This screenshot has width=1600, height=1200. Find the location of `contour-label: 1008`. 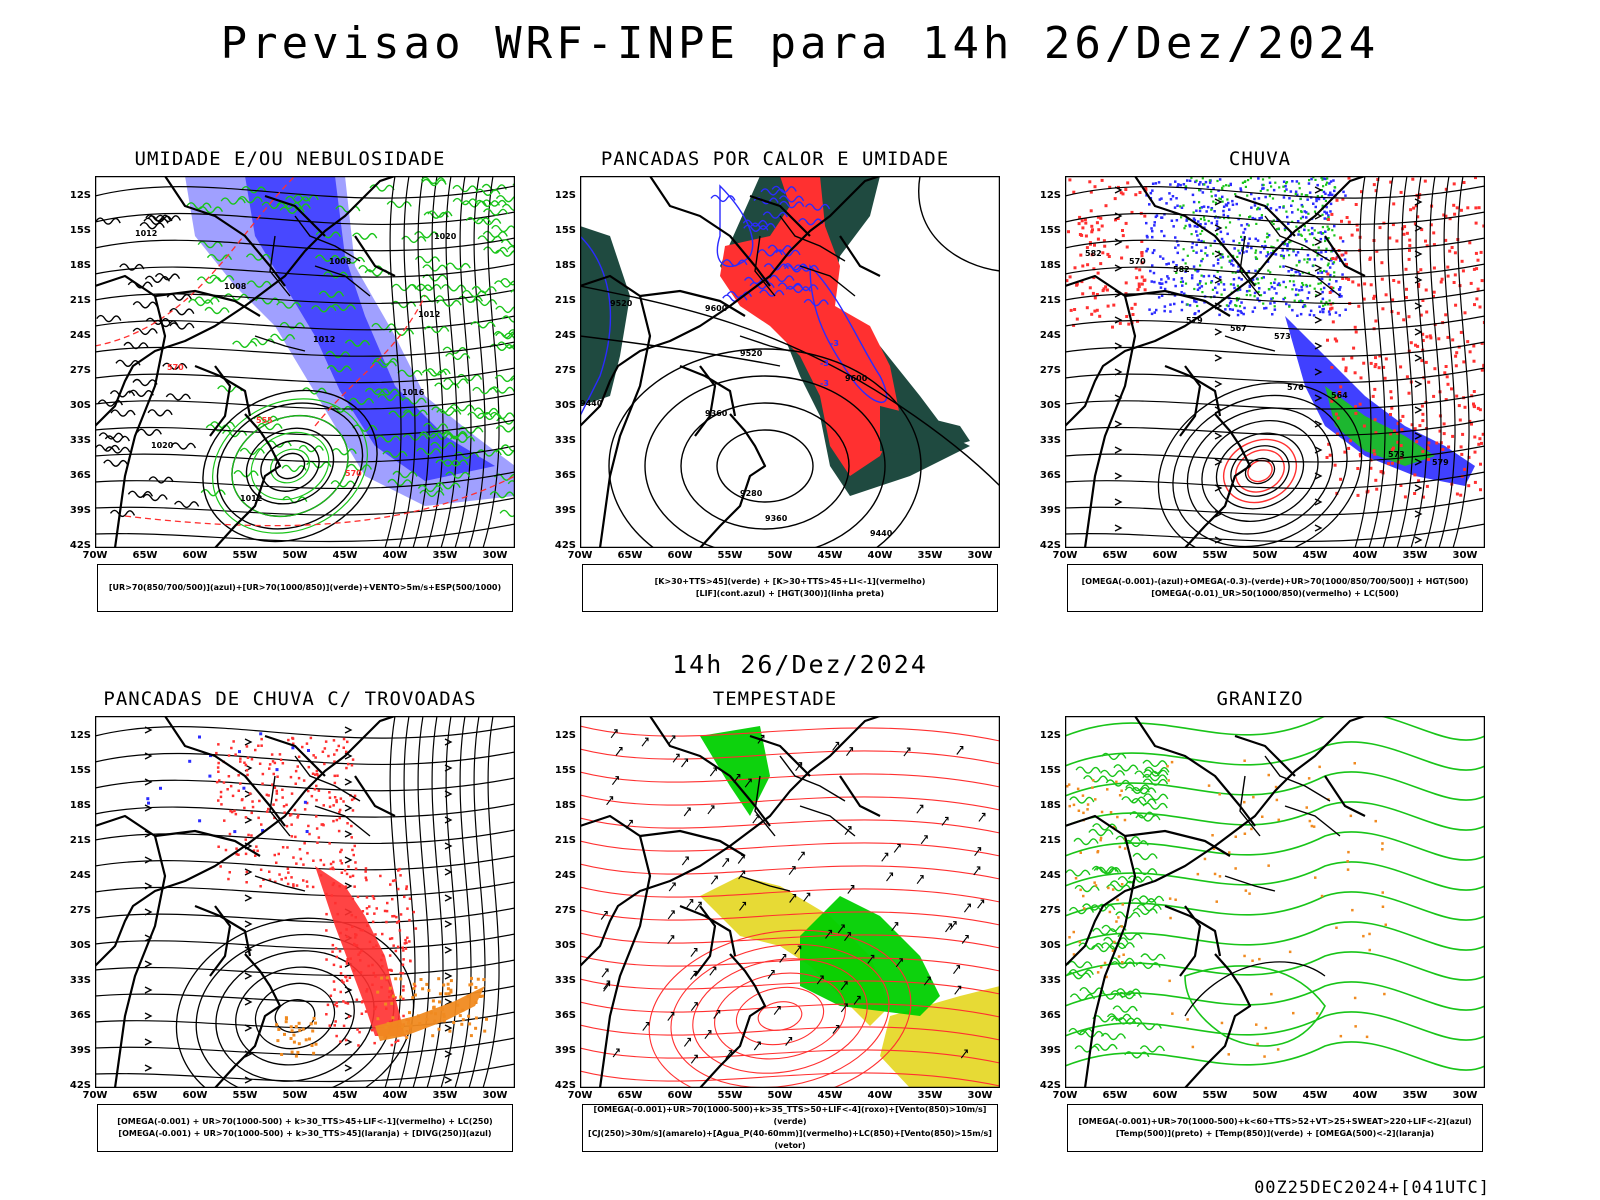

contour-label: 1008 is located at coordinates (235, 286).